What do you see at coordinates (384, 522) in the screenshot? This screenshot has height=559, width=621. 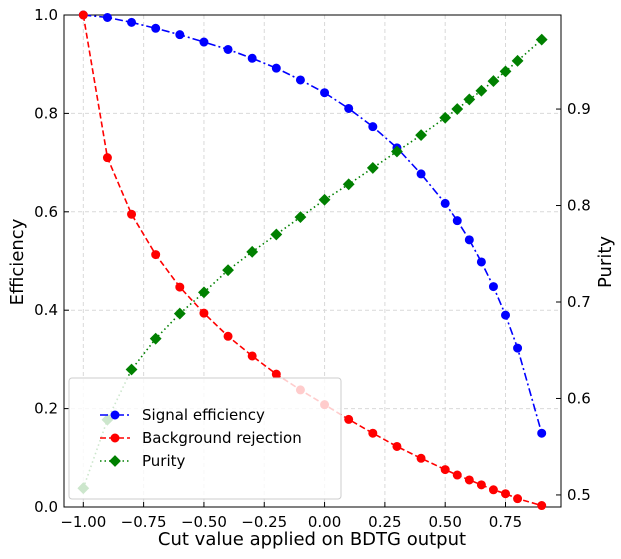 I see `x-tick-label: 0.25` at bounding box center [384, 522].